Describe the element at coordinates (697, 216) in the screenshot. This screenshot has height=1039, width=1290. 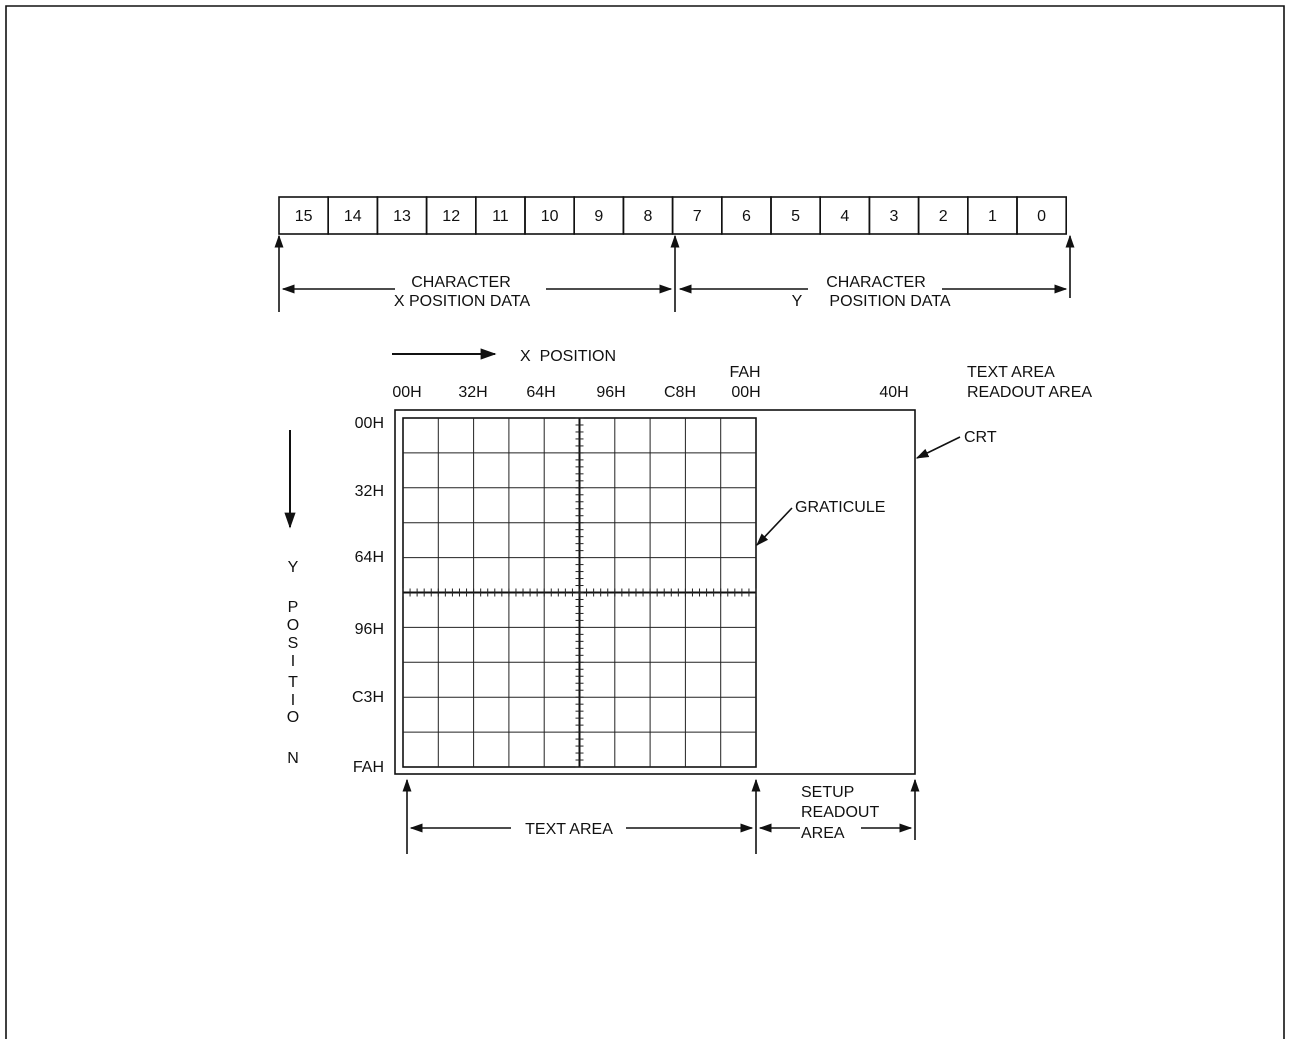
I see `bit-label: 7` at that location.